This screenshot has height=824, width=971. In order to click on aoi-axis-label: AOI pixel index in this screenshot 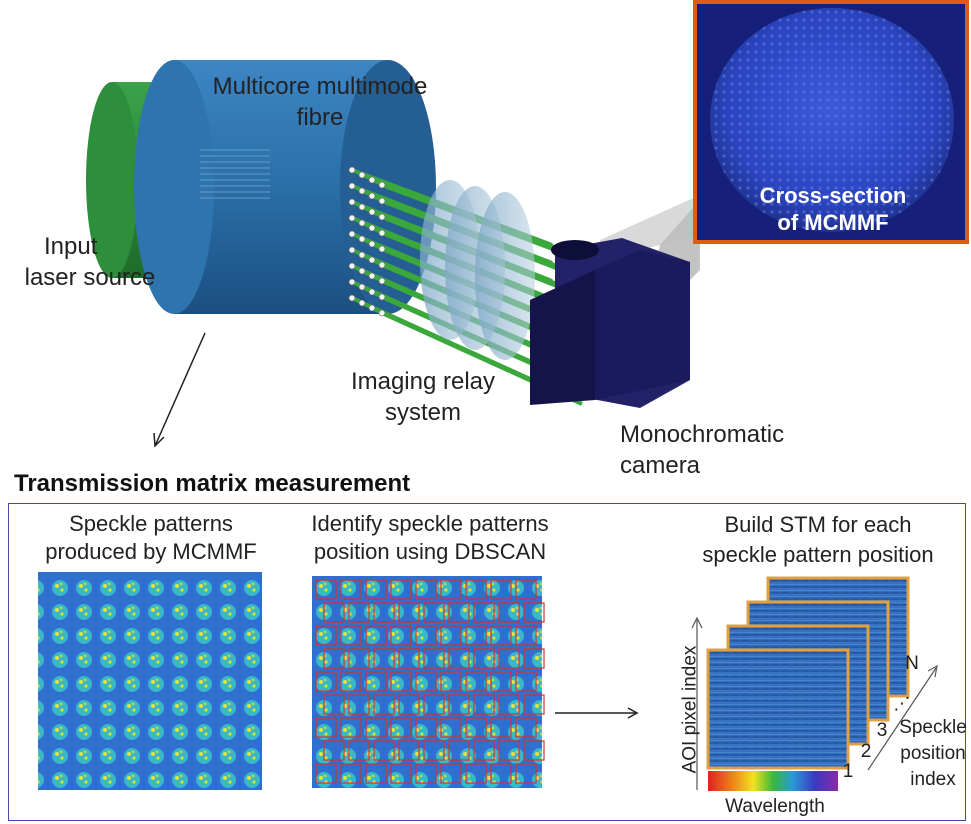, I will do `click(690, 709)`.